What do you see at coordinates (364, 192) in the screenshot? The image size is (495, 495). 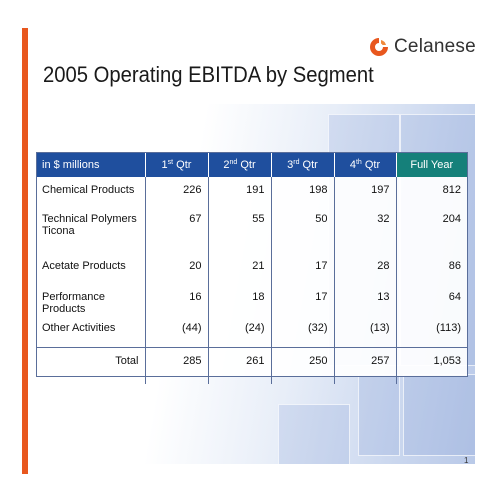 I see `cell-q4: 197` at bounding box center [364, 192].